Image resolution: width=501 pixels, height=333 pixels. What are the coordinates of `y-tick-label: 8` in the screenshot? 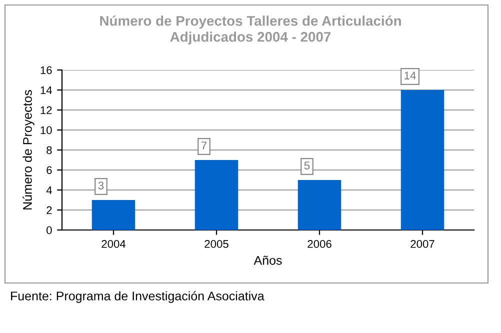 It's located at (49, 150).